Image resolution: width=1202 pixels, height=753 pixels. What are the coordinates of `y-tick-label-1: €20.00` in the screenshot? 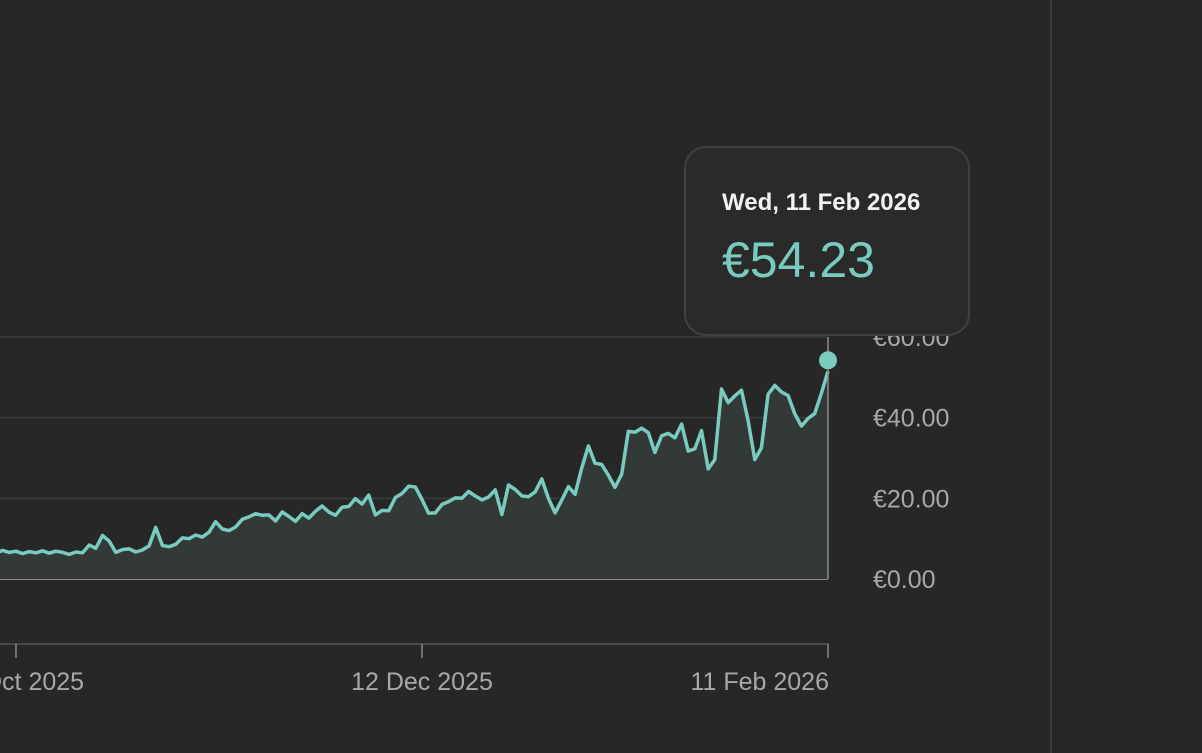 It's located at (911, 499).